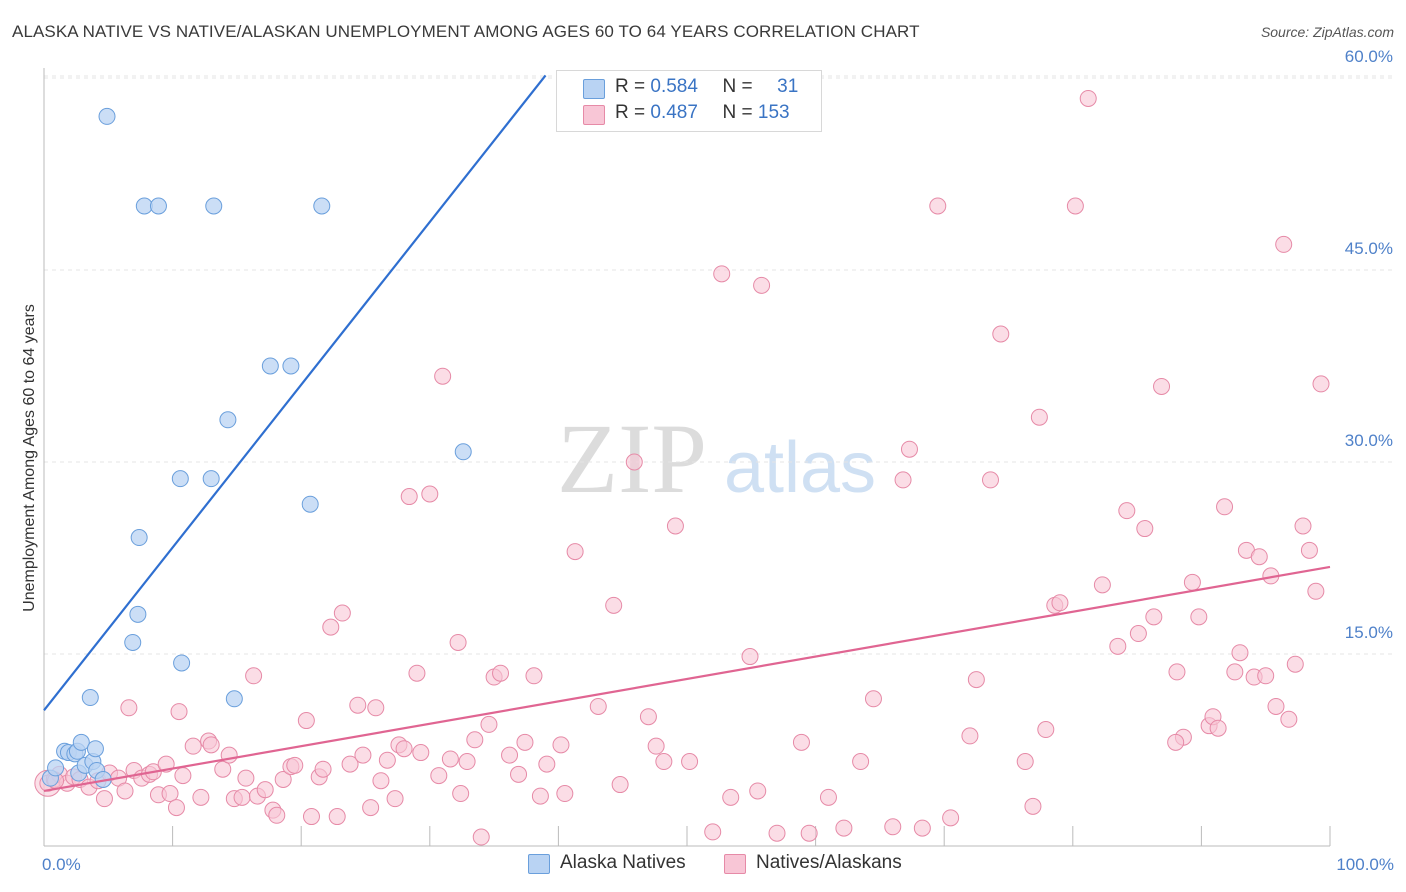  I want to click on legend-row-alaska-natives: R = 0.584 N = 31, so click(689, 88).